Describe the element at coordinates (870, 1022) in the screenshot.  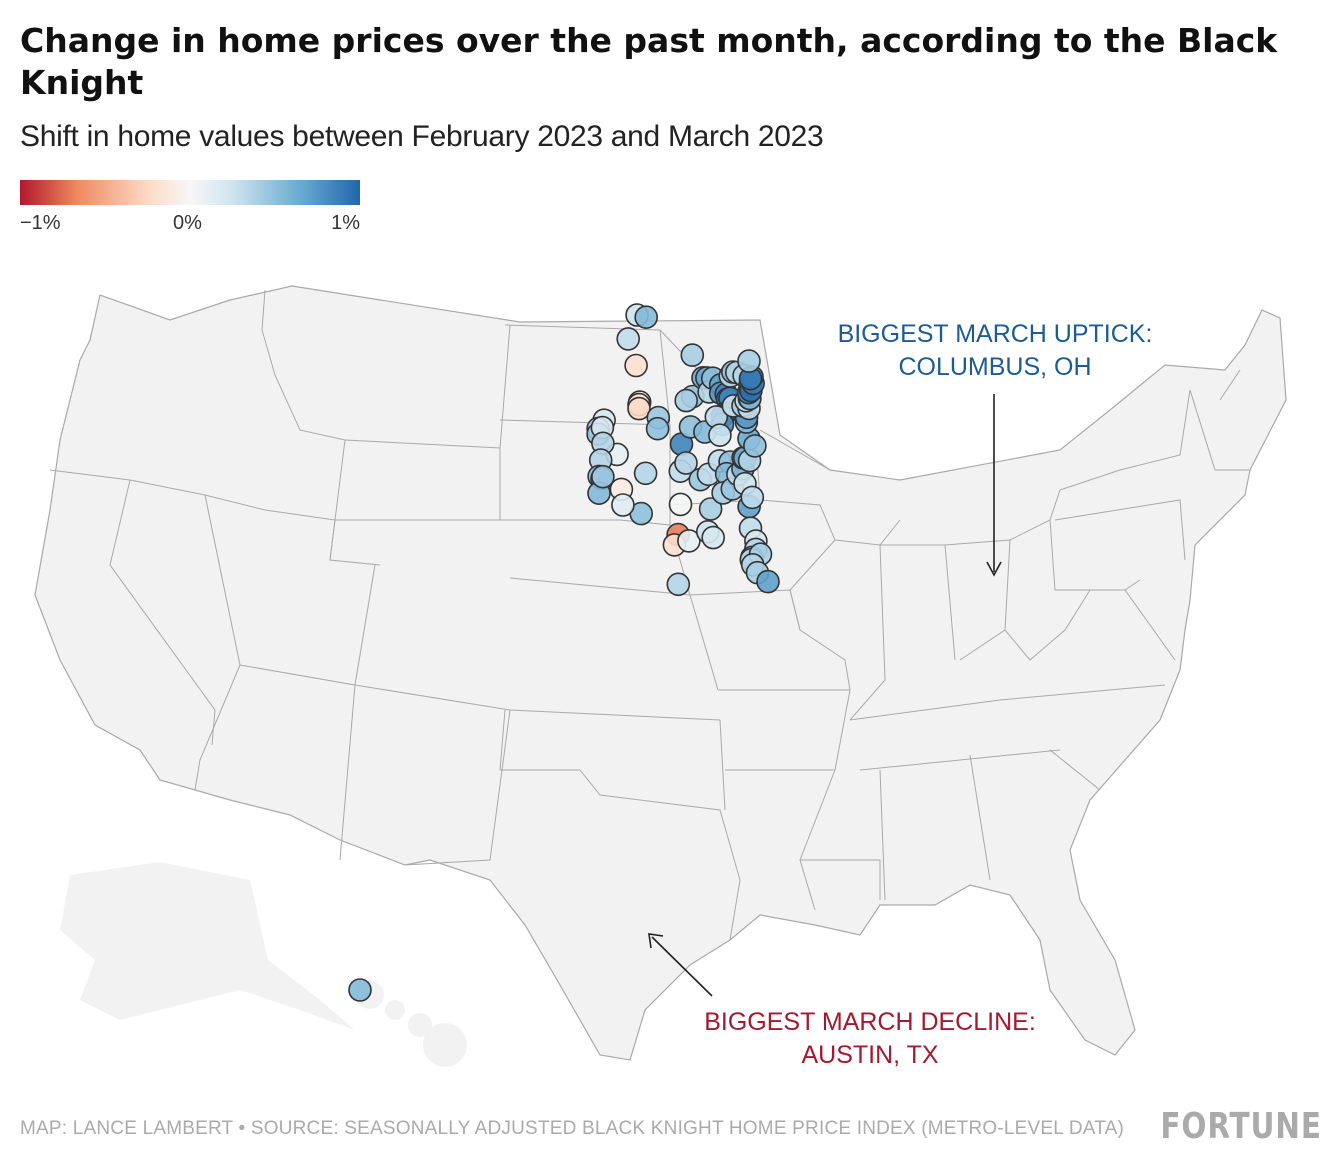
I see `decline-annotation-line-1: BIGGEST MARCH DECLINE:` at that location.